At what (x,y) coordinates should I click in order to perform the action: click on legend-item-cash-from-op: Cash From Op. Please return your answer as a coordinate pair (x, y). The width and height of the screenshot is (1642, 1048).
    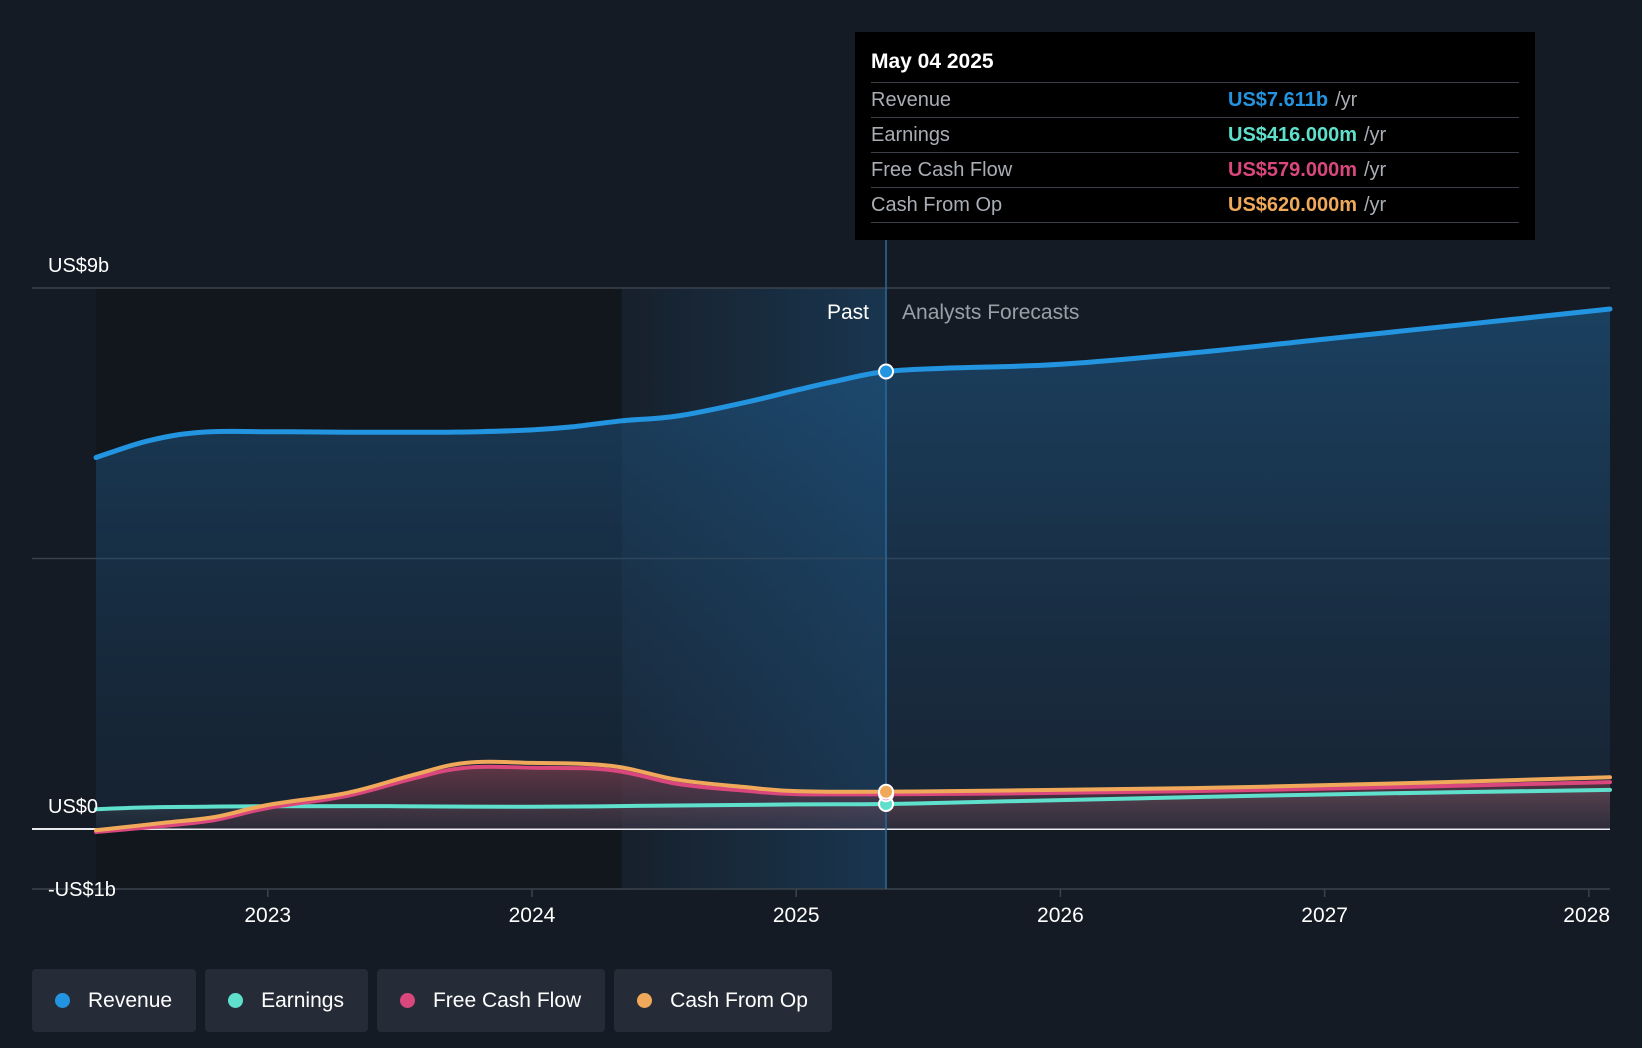
    Looking at the image, I should click on (723, 1000).